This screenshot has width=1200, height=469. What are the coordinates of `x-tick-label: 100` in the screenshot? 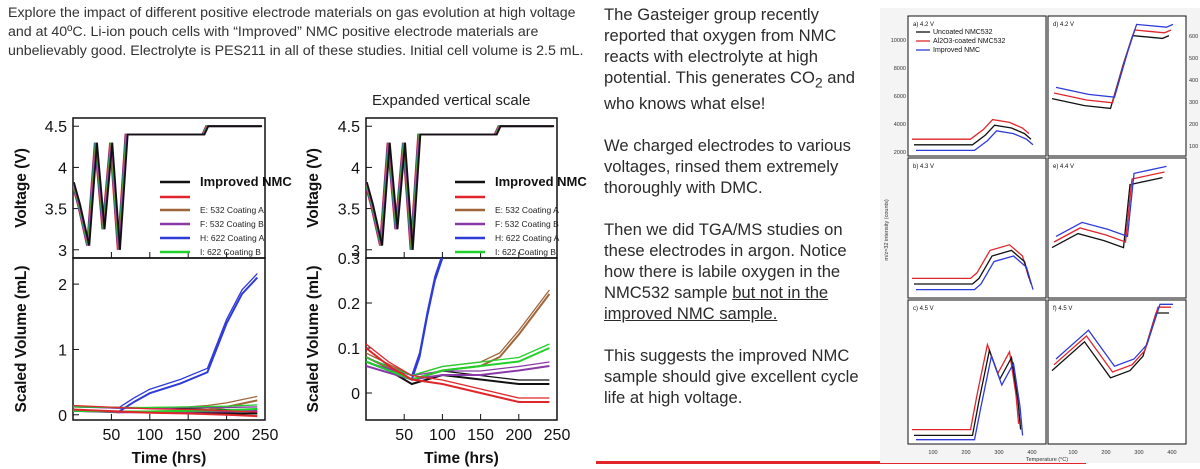 It's located at (442, 435).